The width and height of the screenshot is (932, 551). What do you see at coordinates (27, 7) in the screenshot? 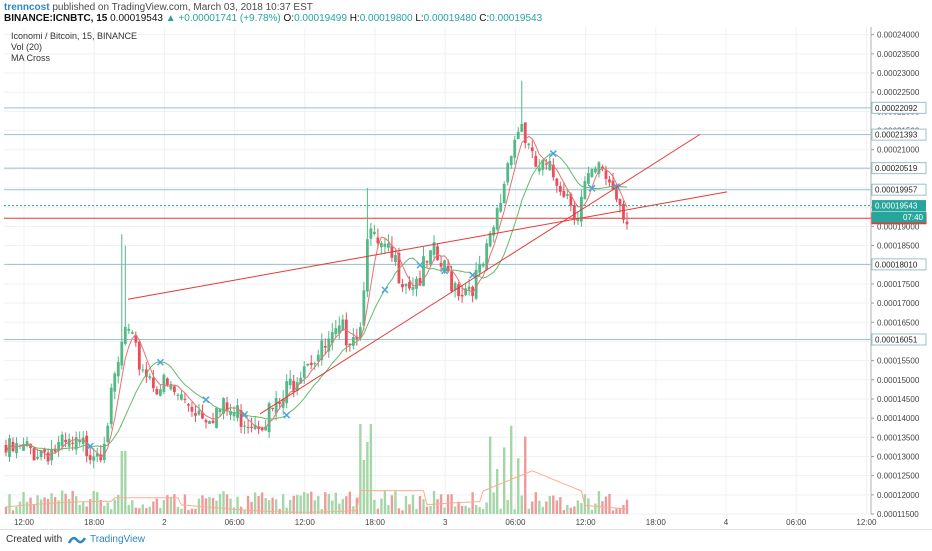
I see `author-link: trenncost` at bounding box center [27, 7].